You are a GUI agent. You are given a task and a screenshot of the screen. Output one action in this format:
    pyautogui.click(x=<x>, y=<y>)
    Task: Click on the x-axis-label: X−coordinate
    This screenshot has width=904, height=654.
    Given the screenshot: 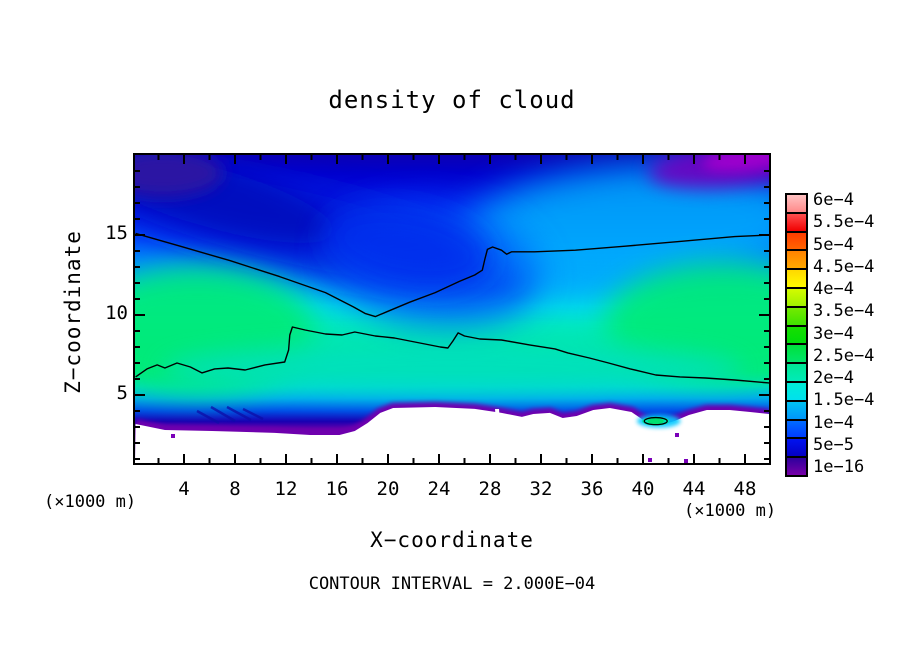 What is the action you would take?
    pyautogui.click(x=452, y=540)
    